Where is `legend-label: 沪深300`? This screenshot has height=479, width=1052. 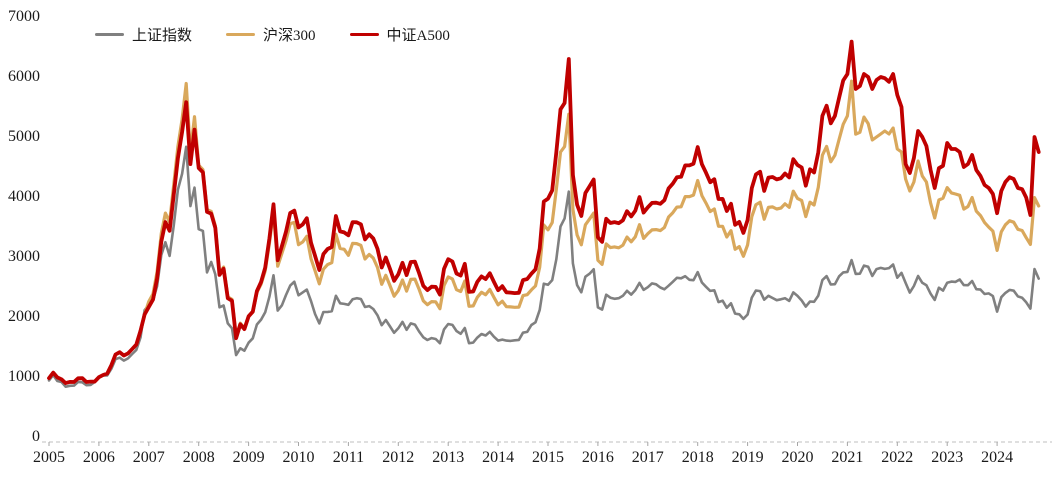 legend-label: 沪深300 is located at coordinates (289, 36).